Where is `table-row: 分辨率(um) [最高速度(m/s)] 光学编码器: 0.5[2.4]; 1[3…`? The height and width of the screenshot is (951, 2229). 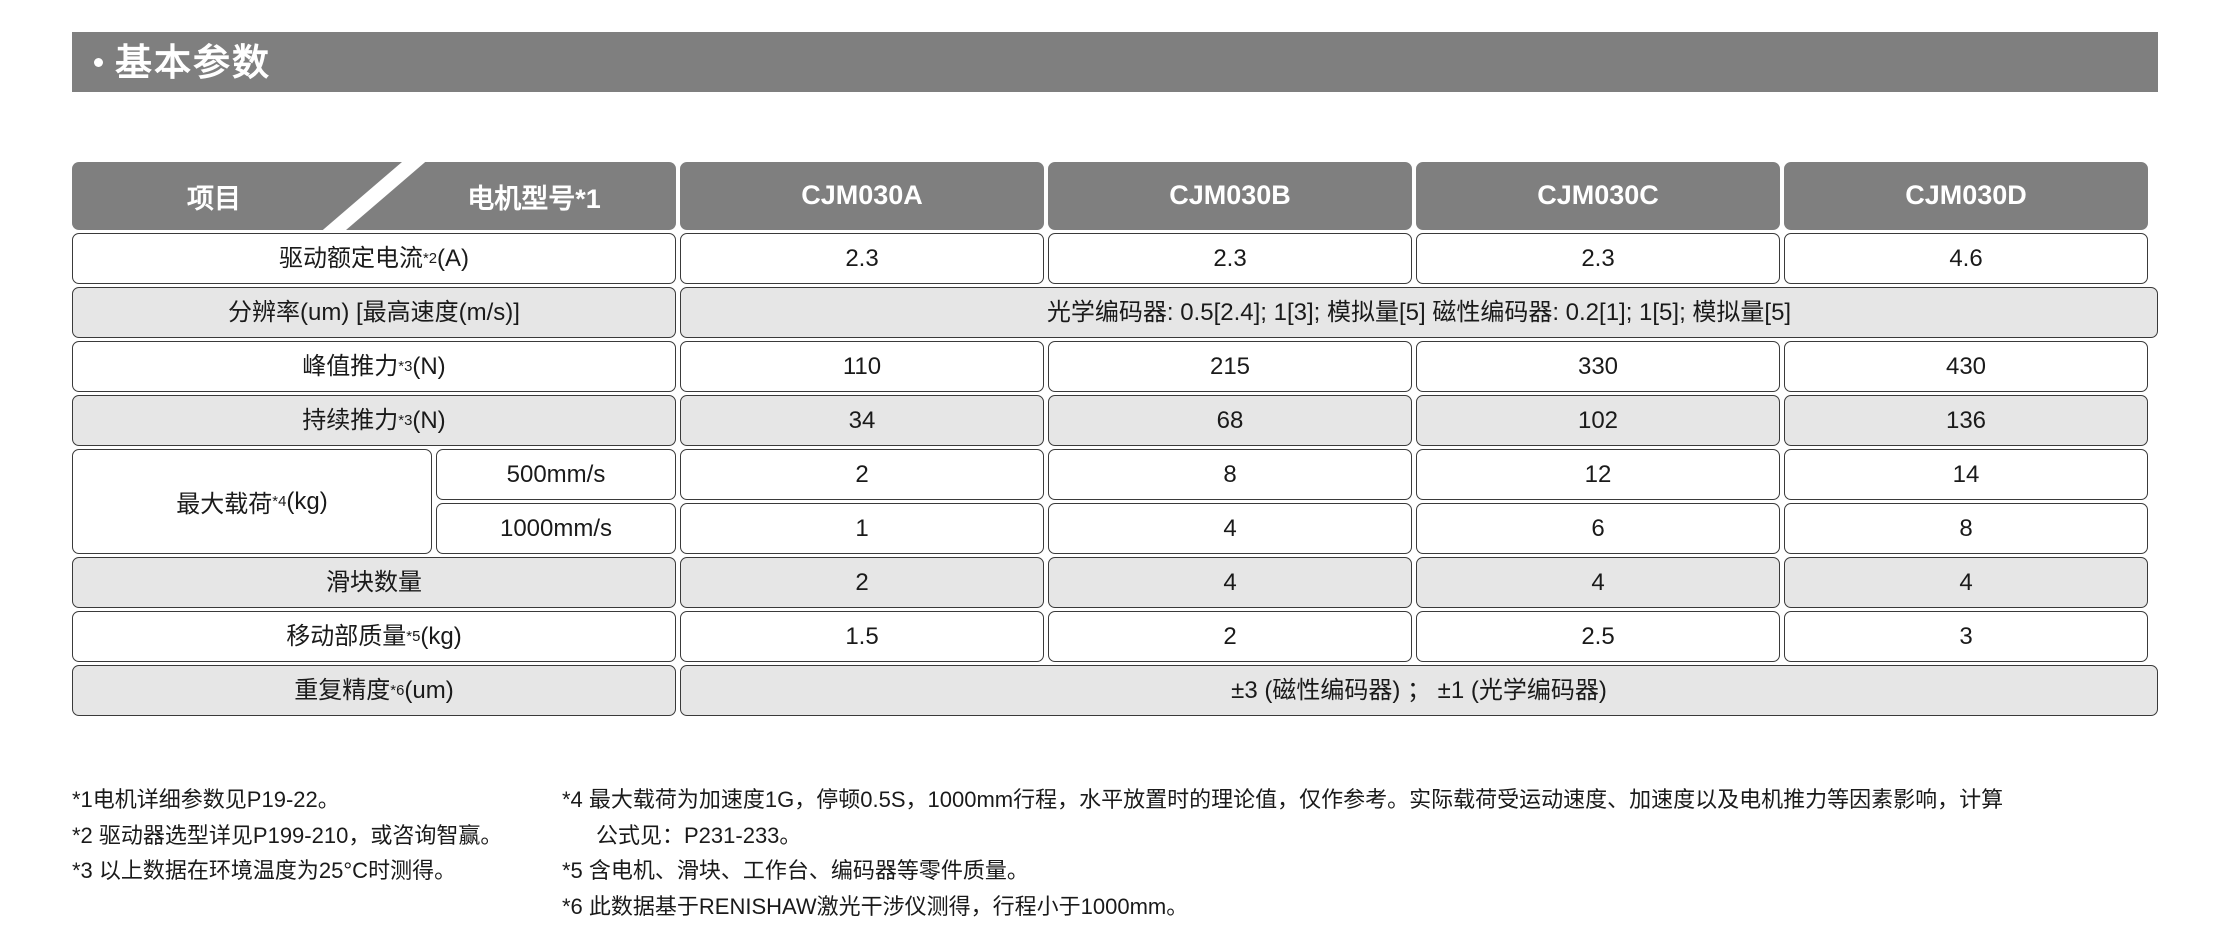
table-row: 分辨率(um) [最高速度(m/s)] 光学编码器: 0.5[2.4]; 1[3… is located at coordinates (1115, 312).